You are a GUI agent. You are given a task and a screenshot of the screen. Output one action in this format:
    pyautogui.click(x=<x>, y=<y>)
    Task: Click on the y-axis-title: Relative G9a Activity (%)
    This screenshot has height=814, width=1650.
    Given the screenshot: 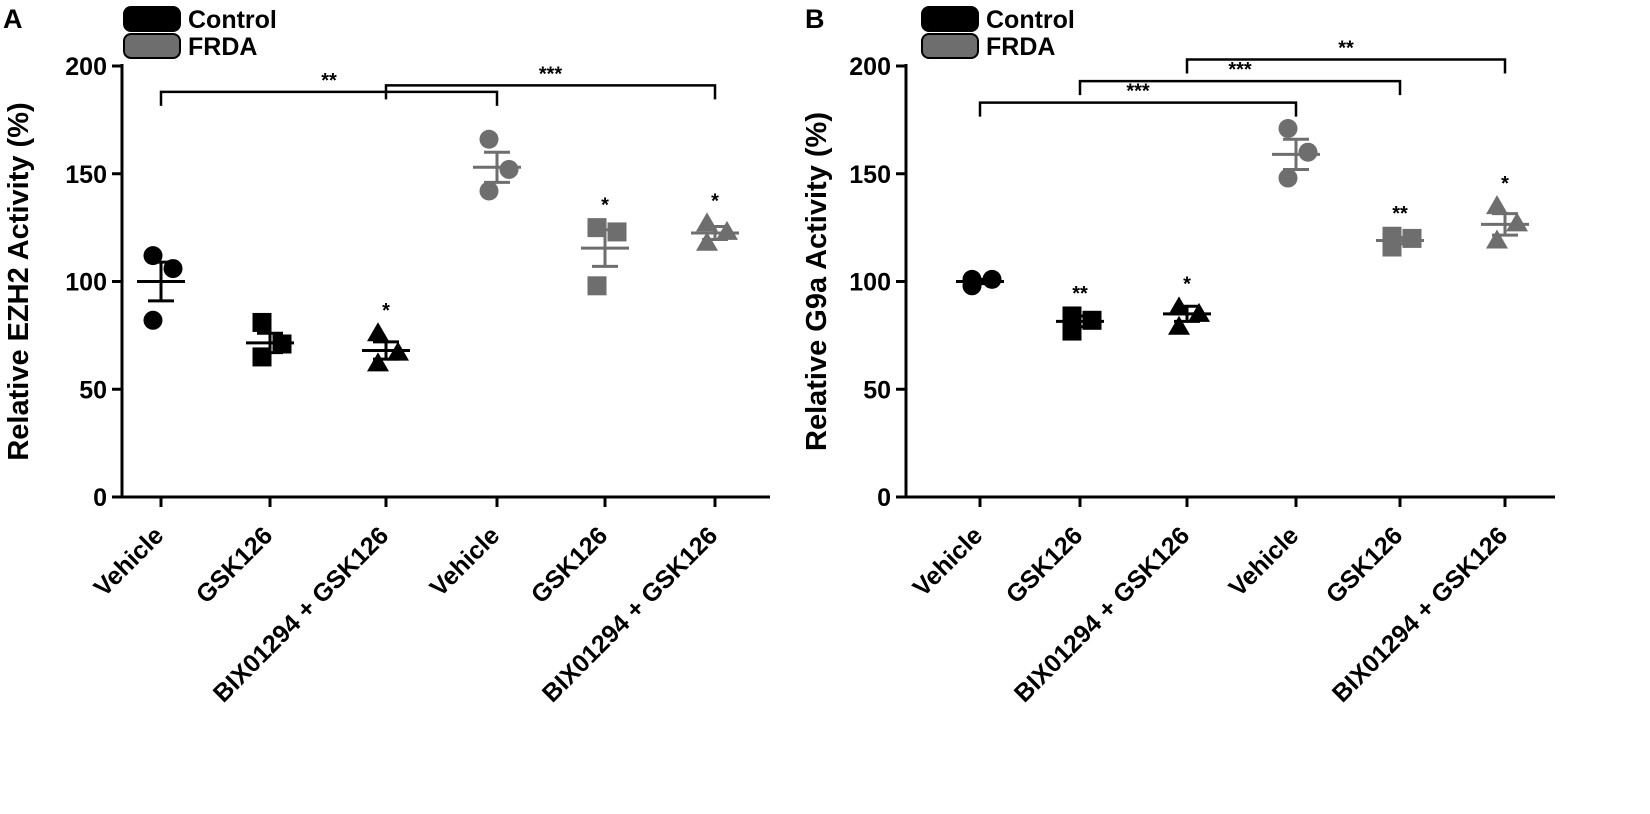 What is the action you would take?
    pyautogui.click(x=817, y=281)
    